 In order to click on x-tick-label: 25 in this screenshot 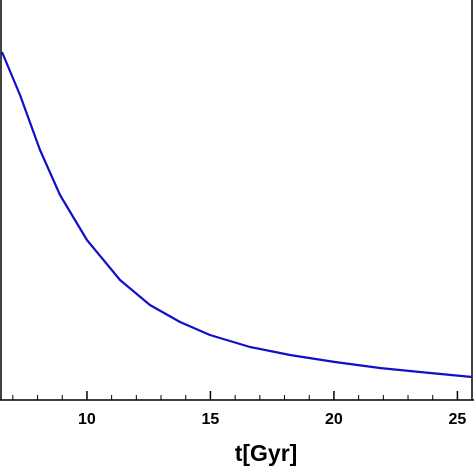, I will do `click(458, 419)`.